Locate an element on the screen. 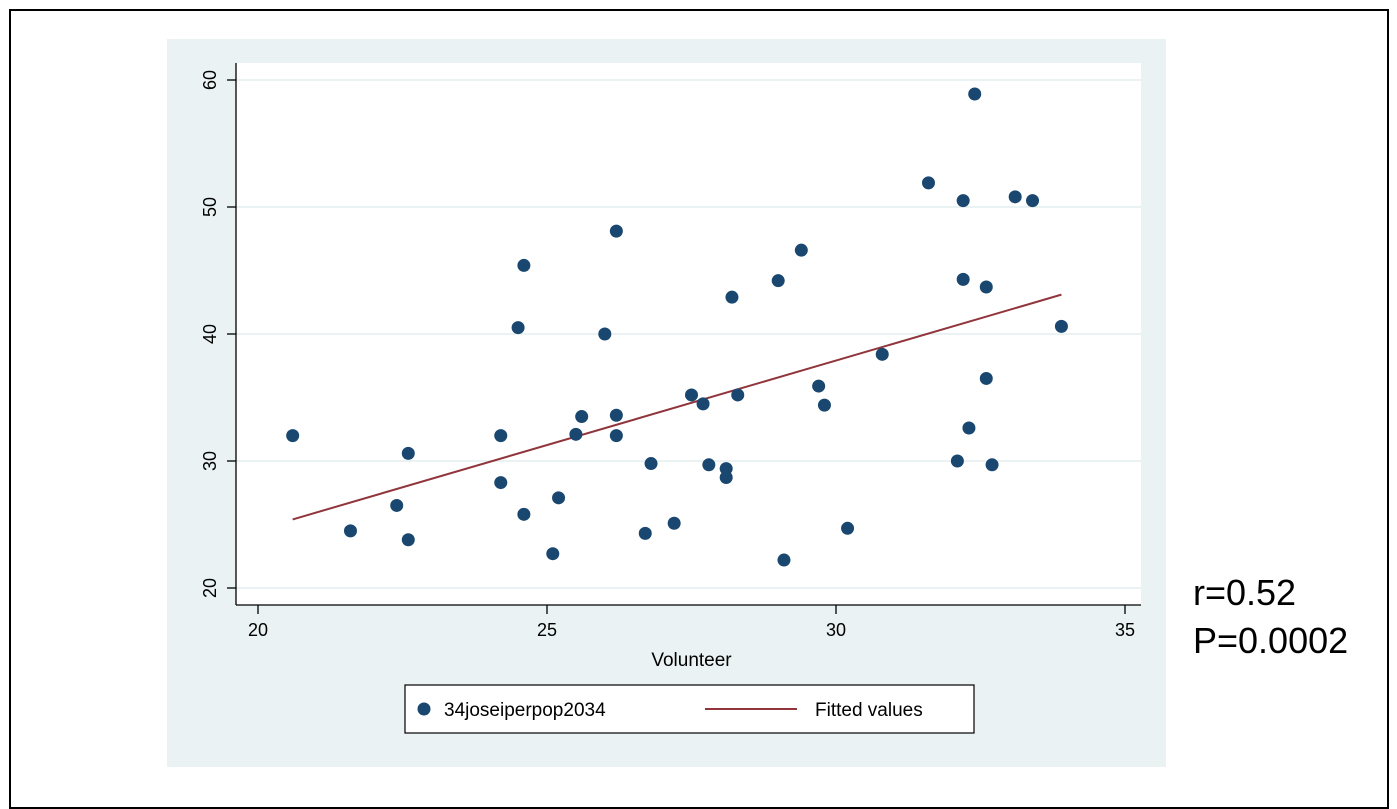  y-tick-label-20: 20 is located at coordinates (210, 588).